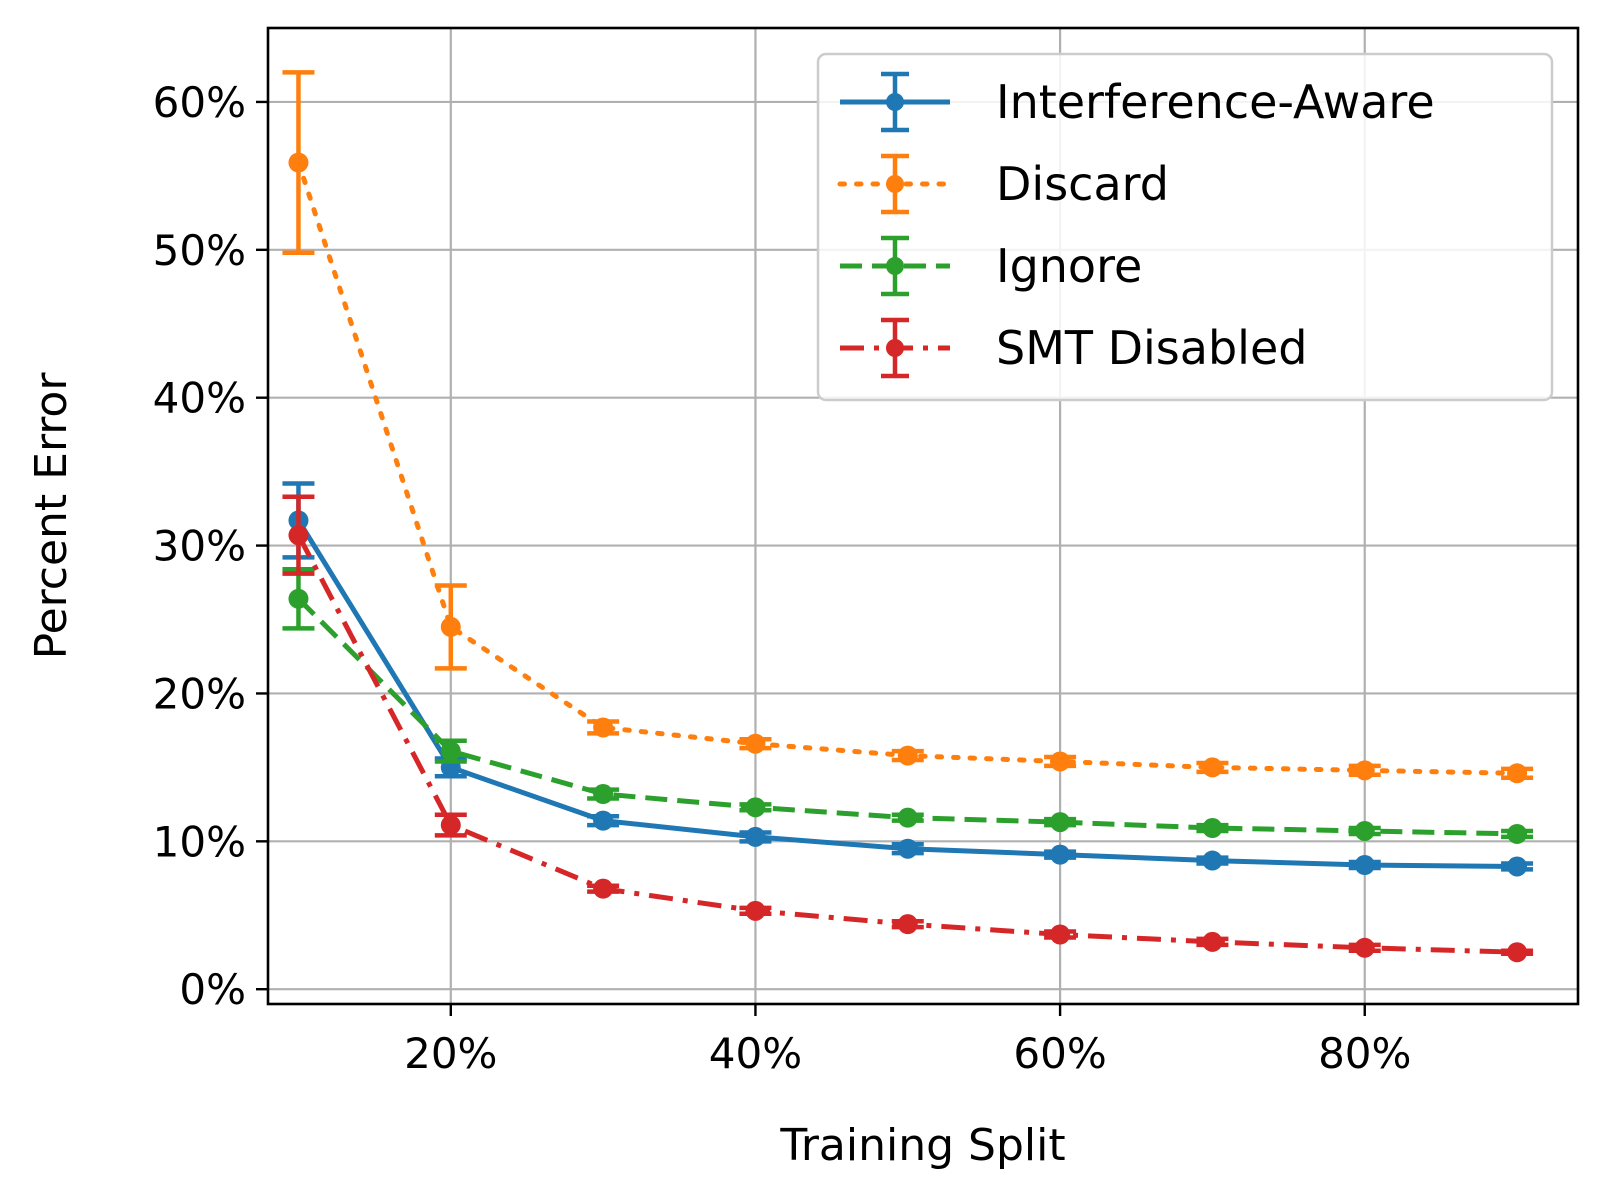  Describe the element at coordinates (922, 1145) in the screenshot. I see `x-axis-title: Training Split` at that location.